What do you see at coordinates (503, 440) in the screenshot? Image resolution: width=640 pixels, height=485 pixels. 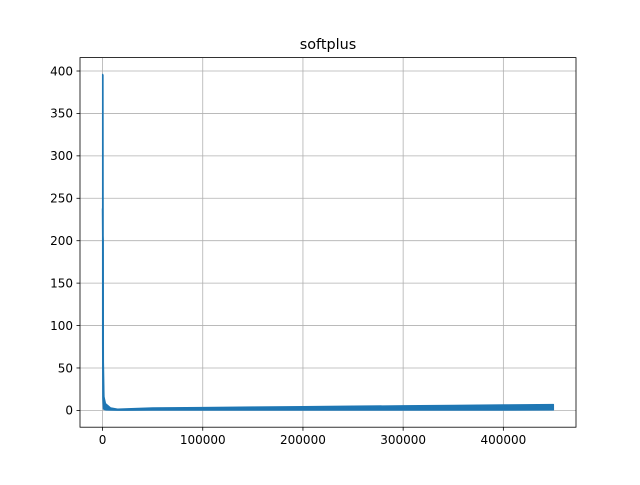 I see `x-tick-label: 400000` at bounding box center [503, 440].